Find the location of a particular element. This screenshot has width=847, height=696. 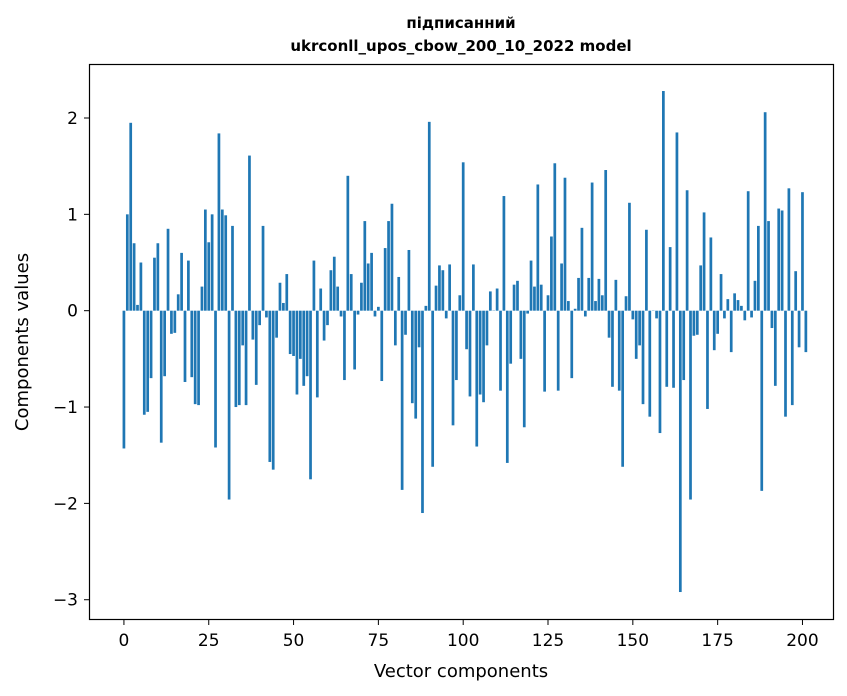

y-axis-label: Components values is located at coordinates (22, 342).